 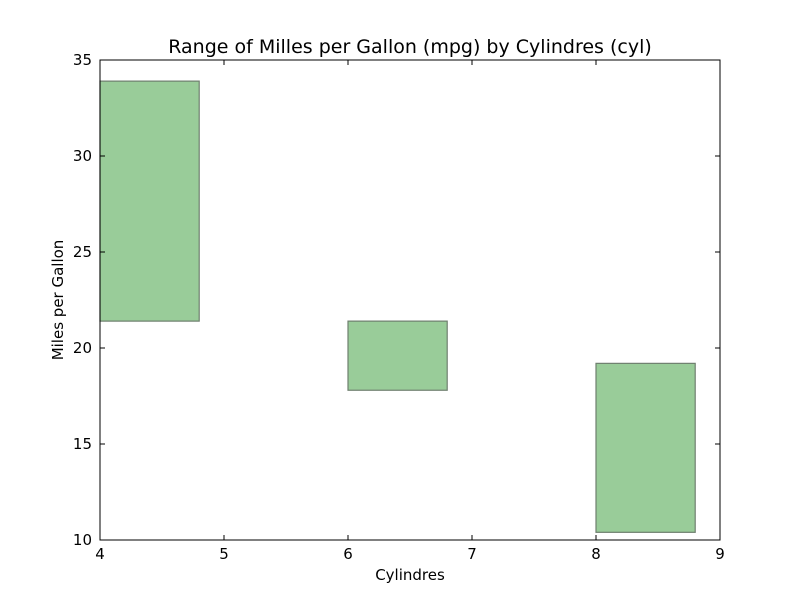 What do you see at coordinates (397, 355) in the screenshot?
I see `bar-6-cyl` at bounding box center [397, 355].